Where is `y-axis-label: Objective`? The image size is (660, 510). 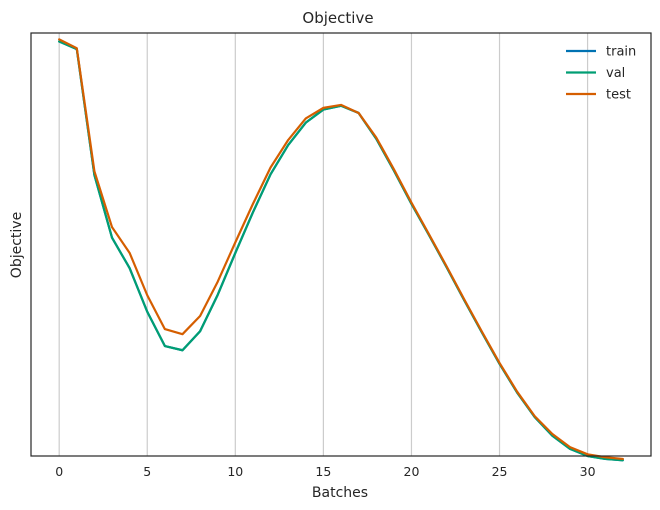
y-axis-label: Objective is located at coordinates (17, 245).